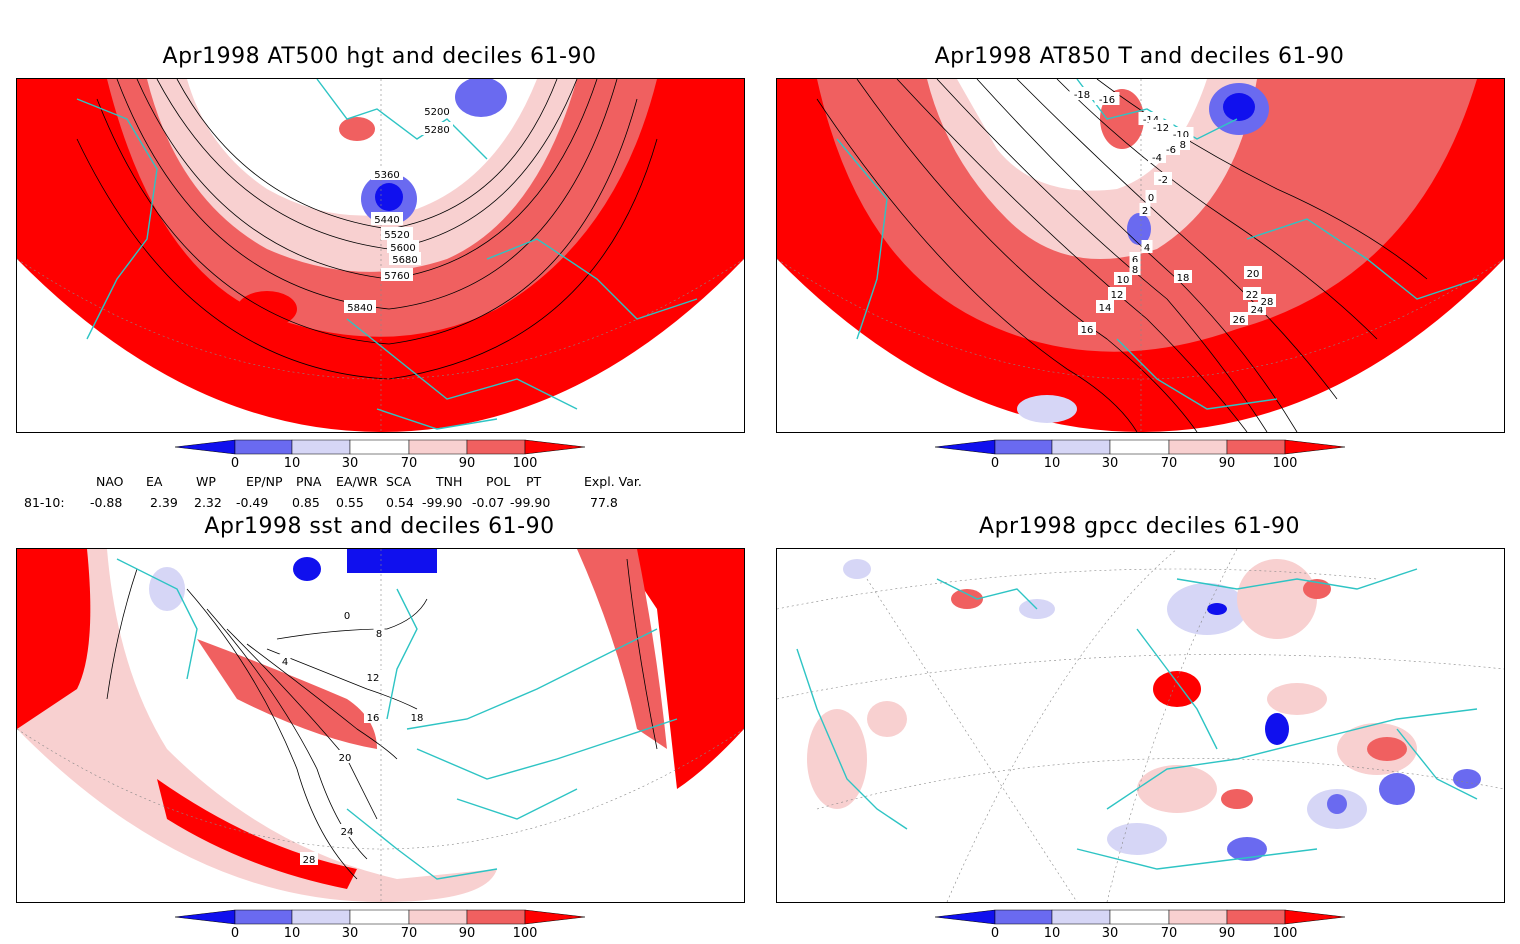 This screenshot has height=944, width=1520. I want to click on contour-label: 5280, so click(436, 130).